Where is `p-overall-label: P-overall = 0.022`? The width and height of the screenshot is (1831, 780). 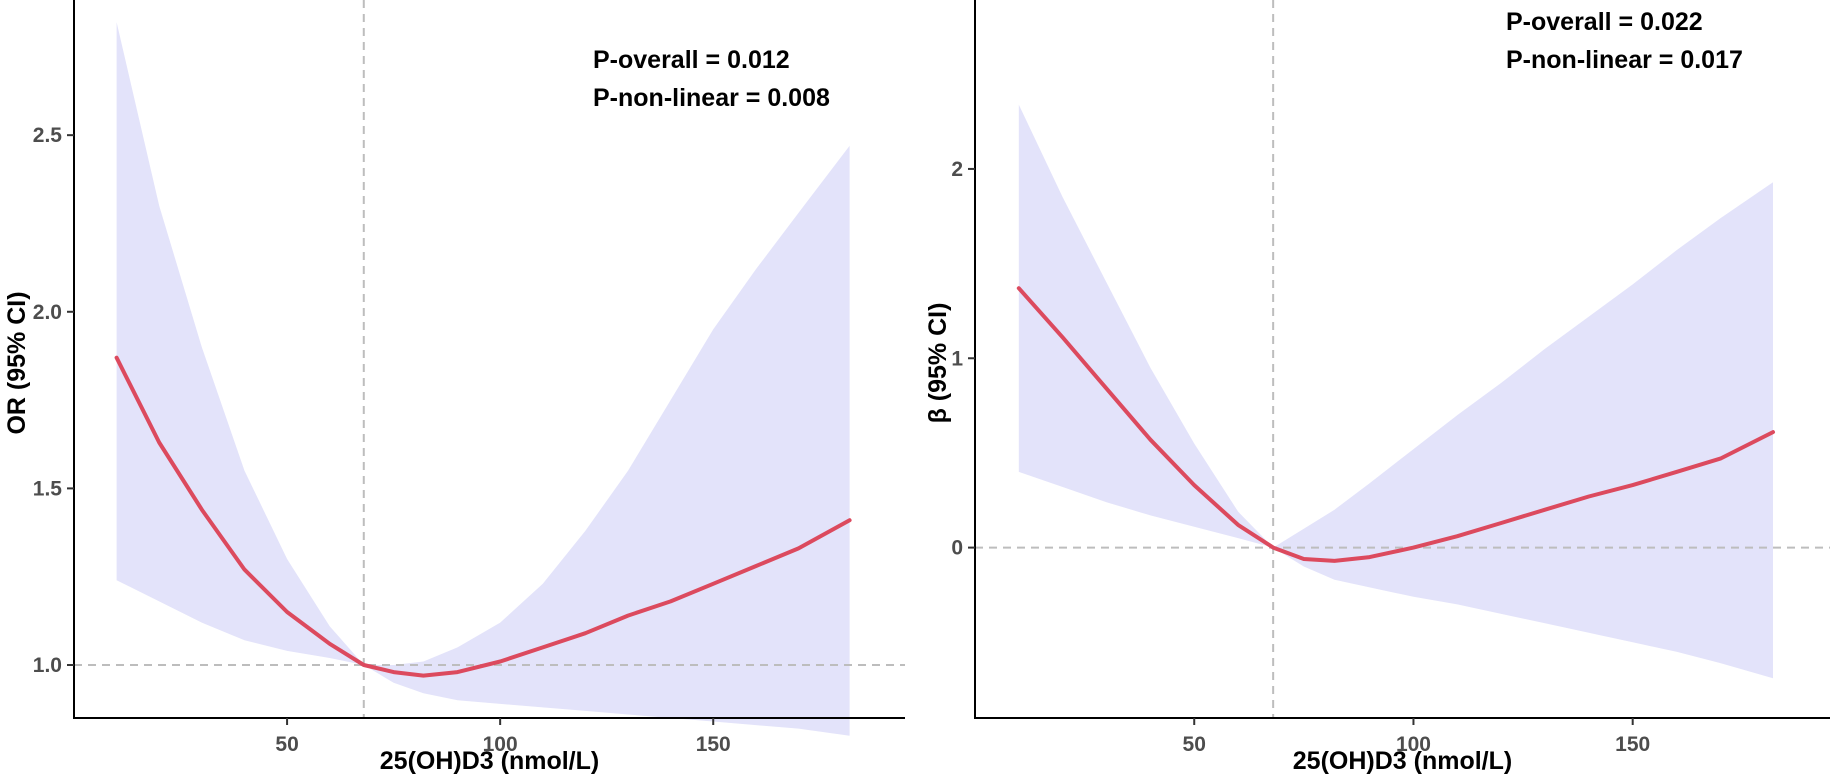 p-overall-label: P-overall = 0.022 is located at coordinates (1604, 22).